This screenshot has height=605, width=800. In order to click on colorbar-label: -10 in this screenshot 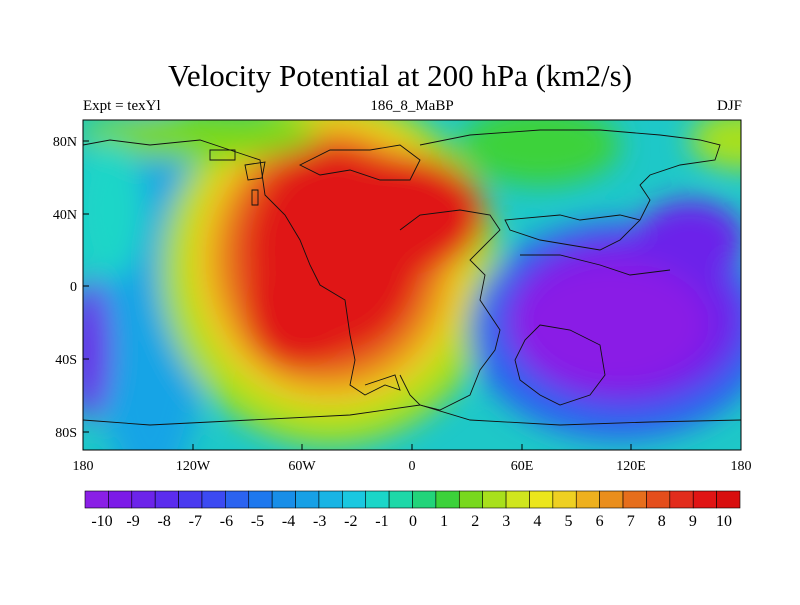, I will do `click(101, 521)`.